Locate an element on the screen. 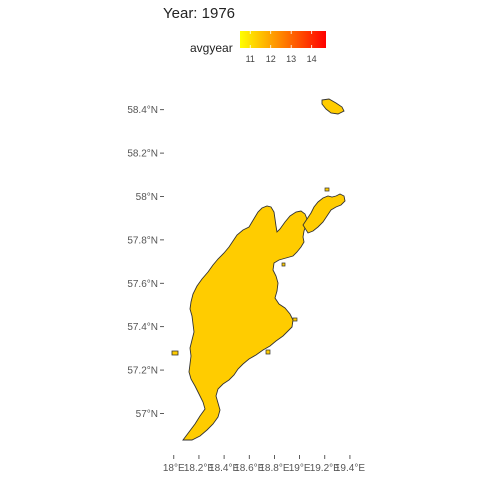 The image size is (480, 480). x-tick-label: 19°E is located at coordinates (300, 468).